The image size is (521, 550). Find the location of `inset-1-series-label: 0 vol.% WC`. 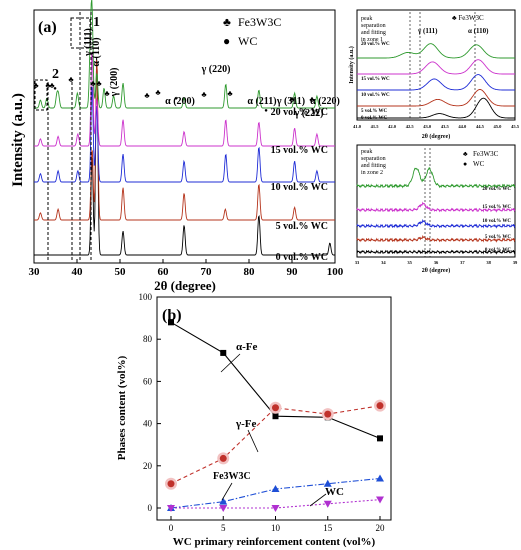

inset-1-series-label: 0 vol.% WC is located at coordinates (374, 118).